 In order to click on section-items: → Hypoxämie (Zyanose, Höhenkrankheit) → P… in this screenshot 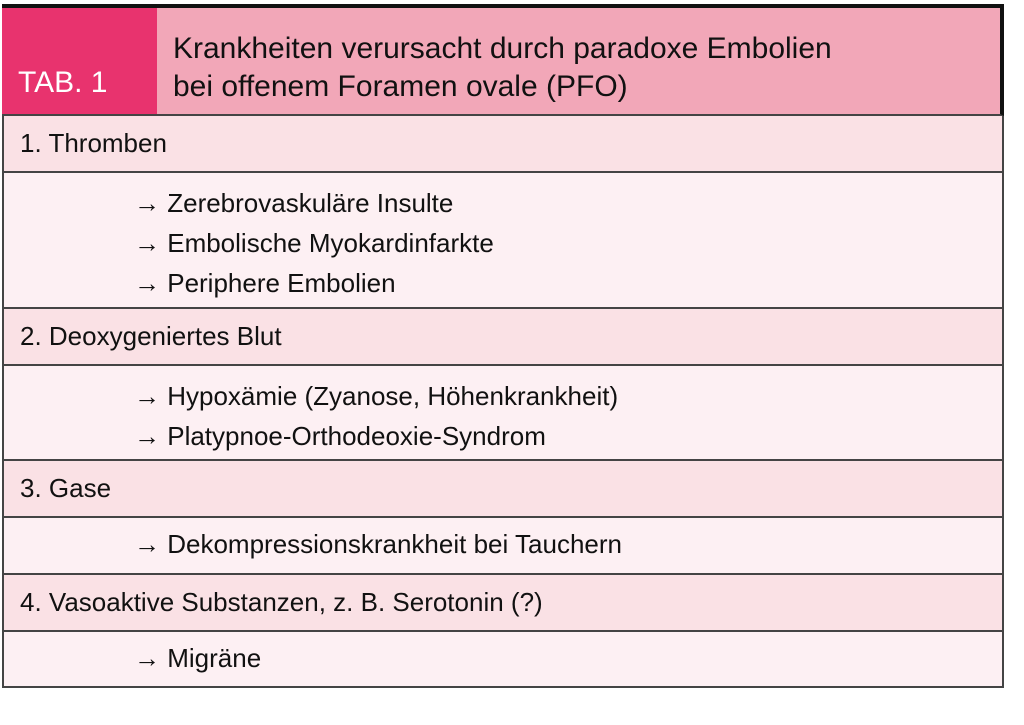, I will do `click(503, 413)`.